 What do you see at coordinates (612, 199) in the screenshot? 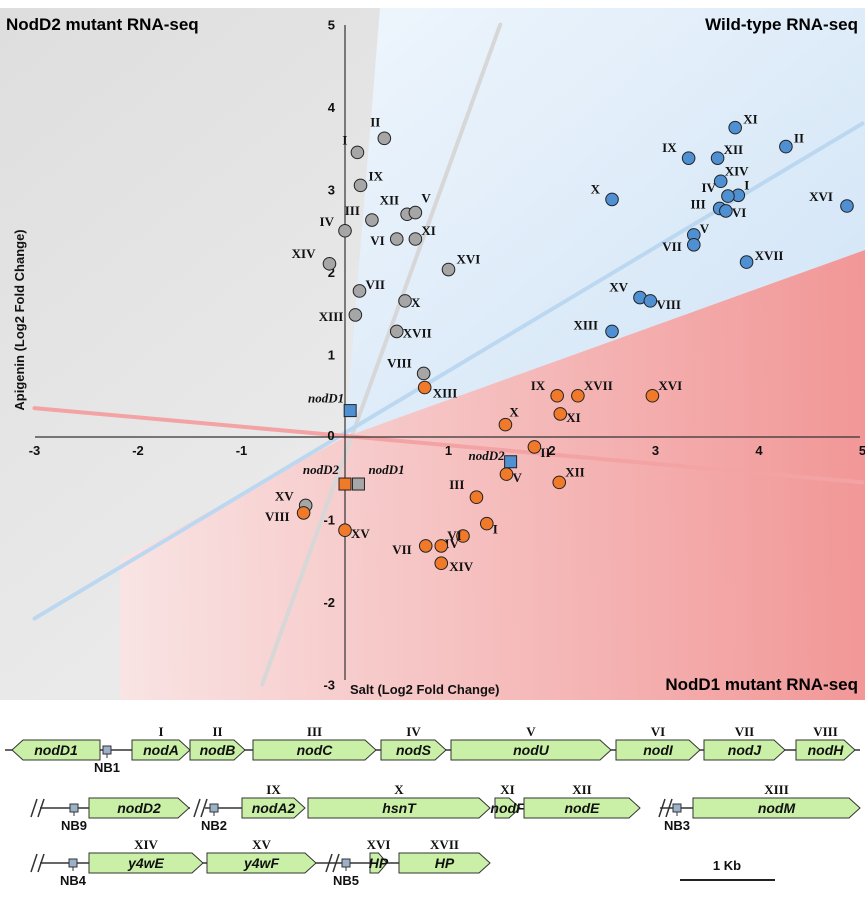
I see `blue-point-x` at bounding box center [612, 199].